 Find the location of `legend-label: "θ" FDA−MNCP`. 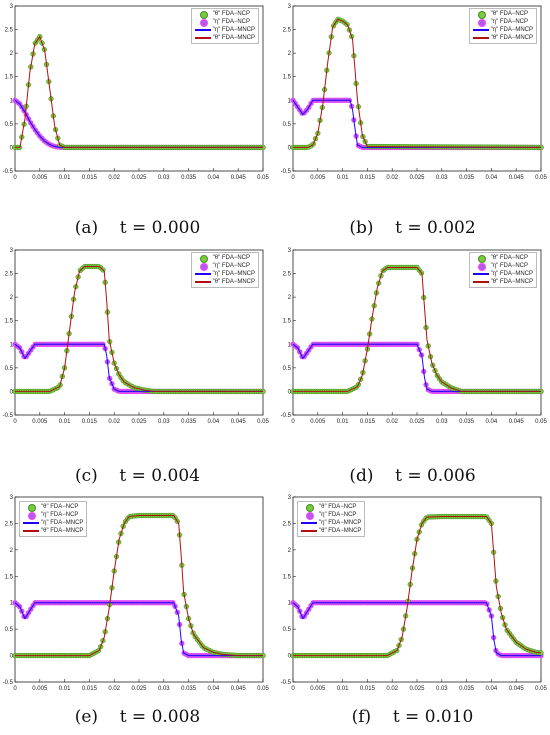

legend-label: "θ" FDA−MNCP is located at coordinates (511, 38).